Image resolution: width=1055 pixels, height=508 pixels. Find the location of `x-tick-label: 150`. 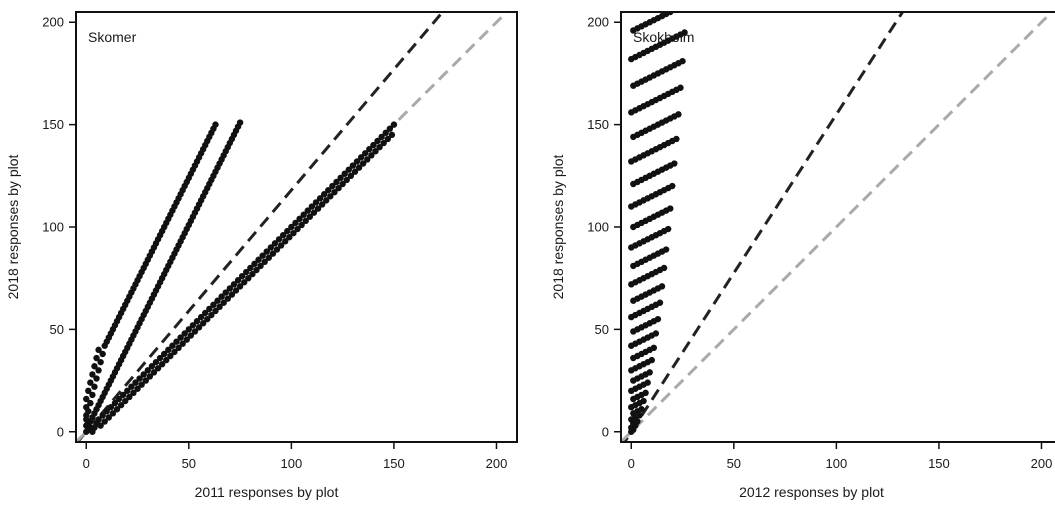

x-tick-label: 150 is located at coordinates (394, 463).